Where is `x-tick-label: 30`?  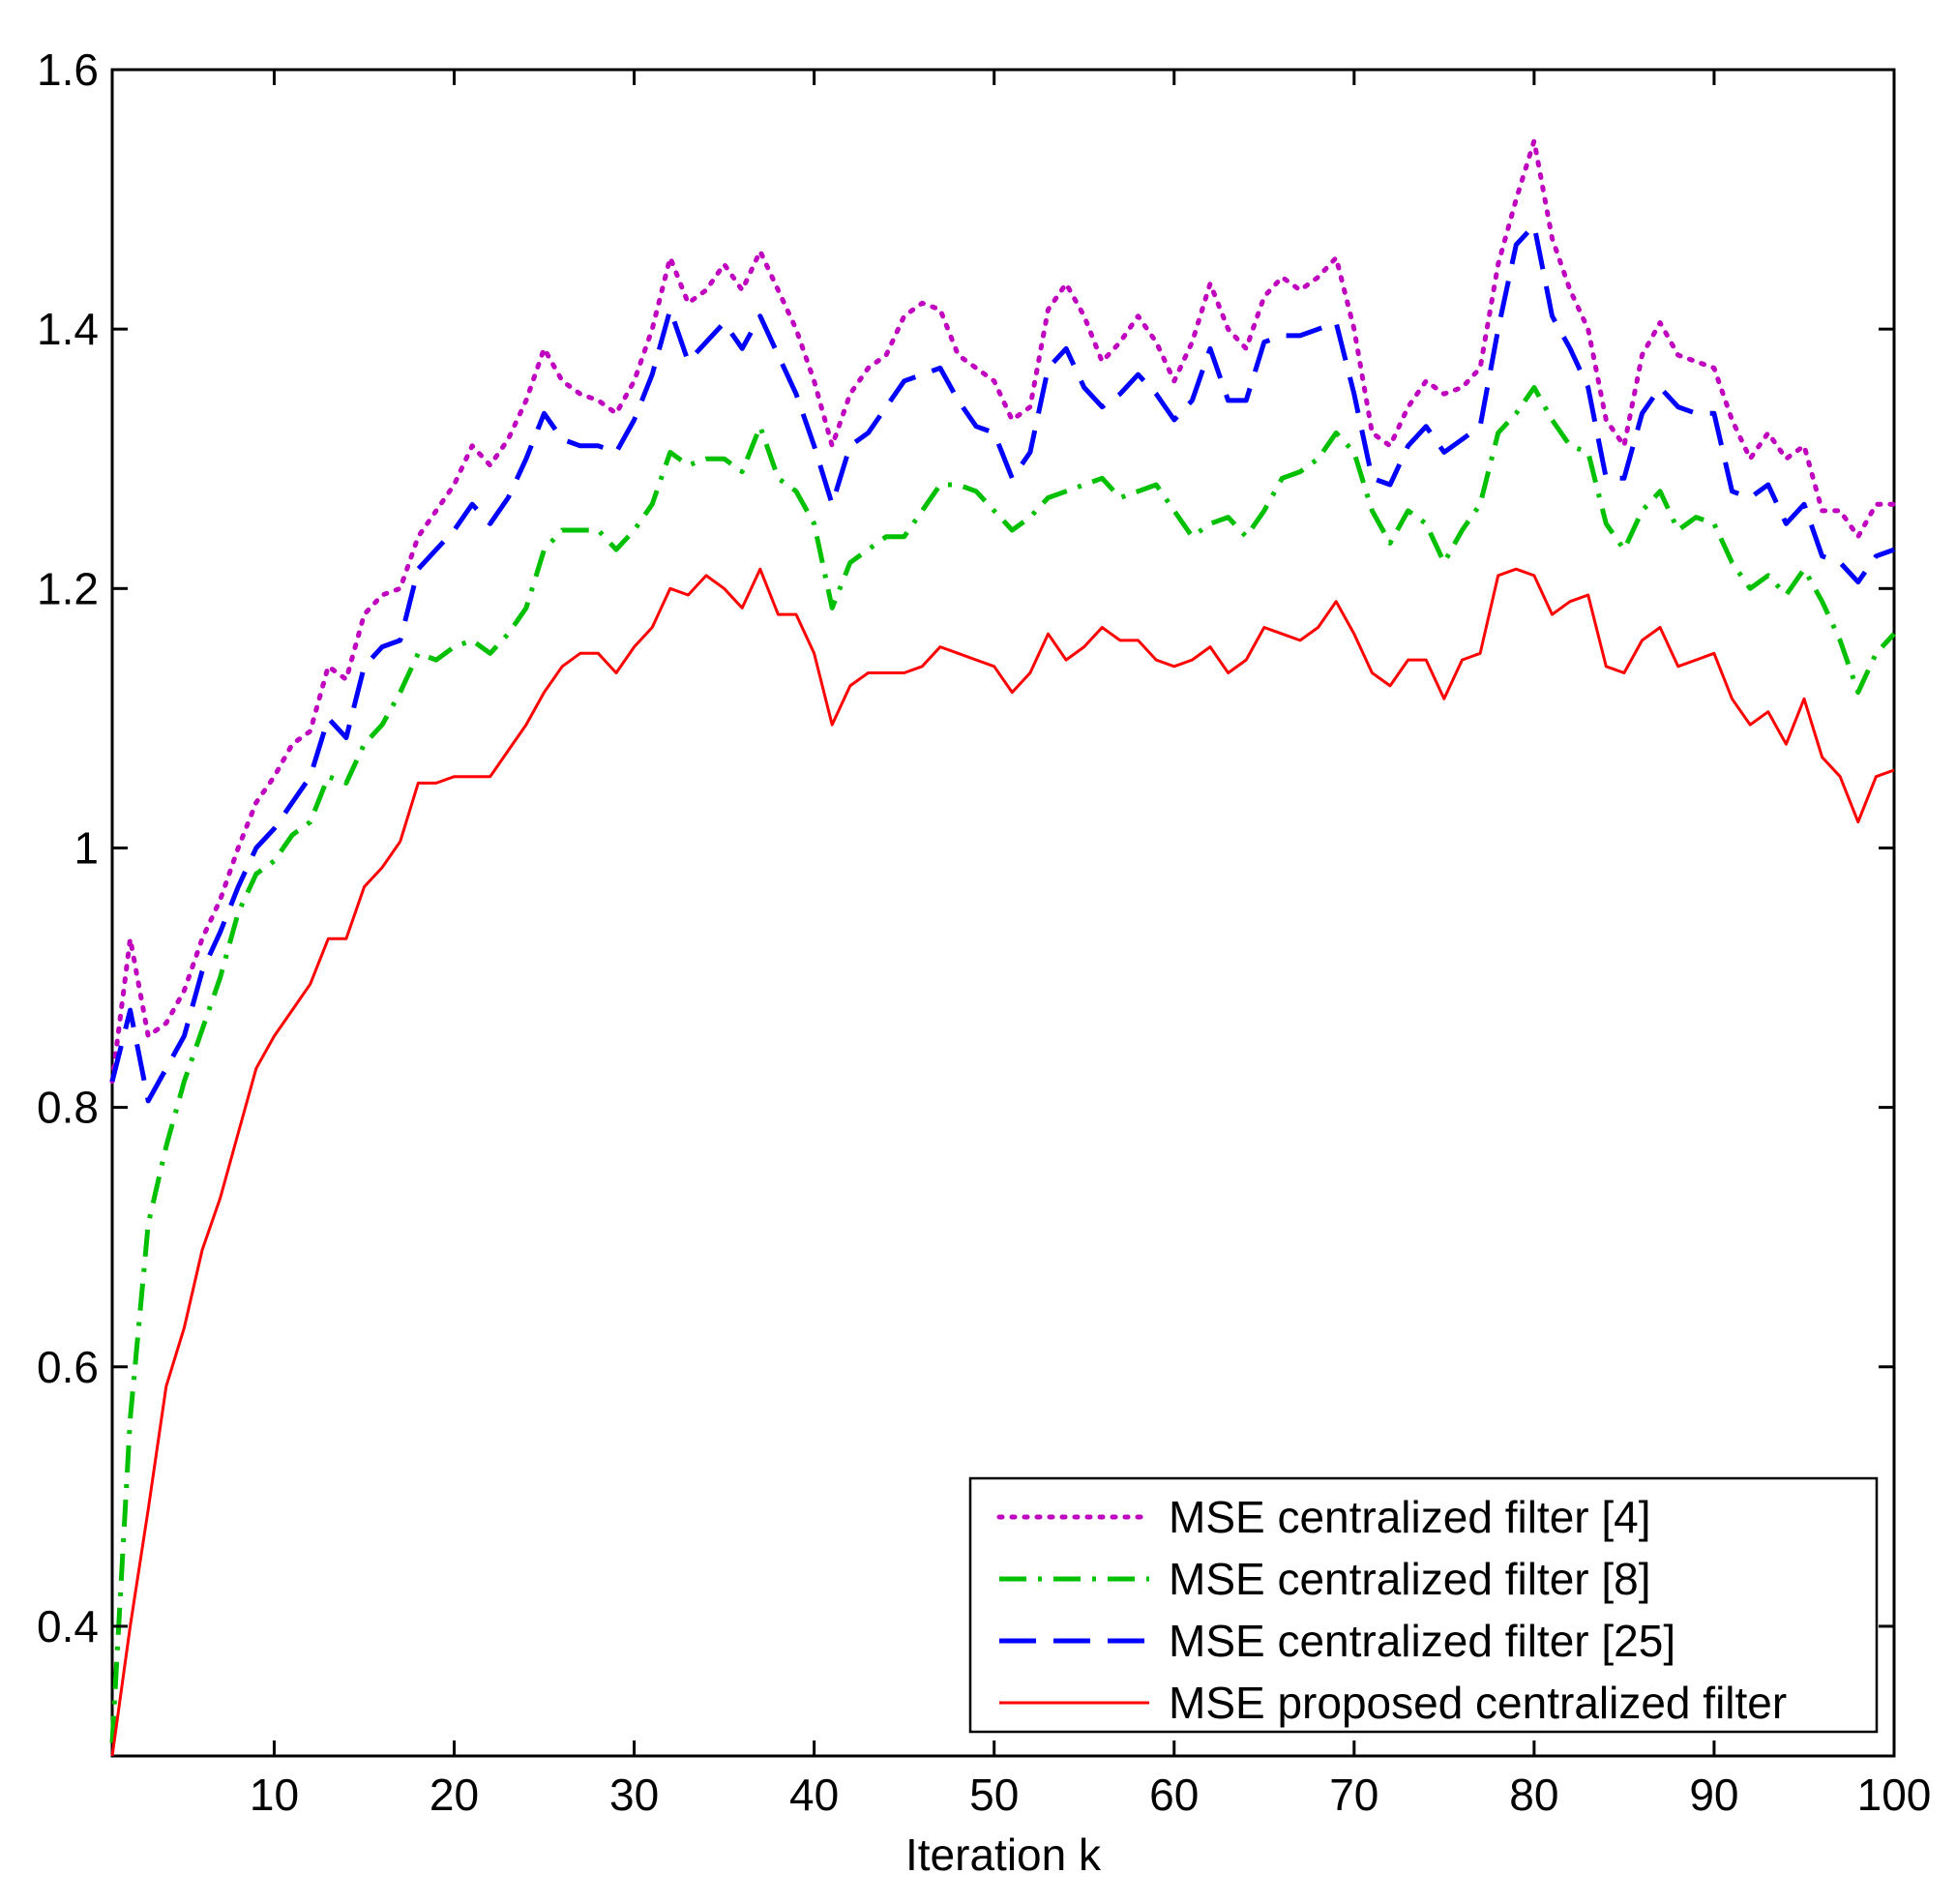 x-tick-label: 30 is located at coordinates (634, 1795).